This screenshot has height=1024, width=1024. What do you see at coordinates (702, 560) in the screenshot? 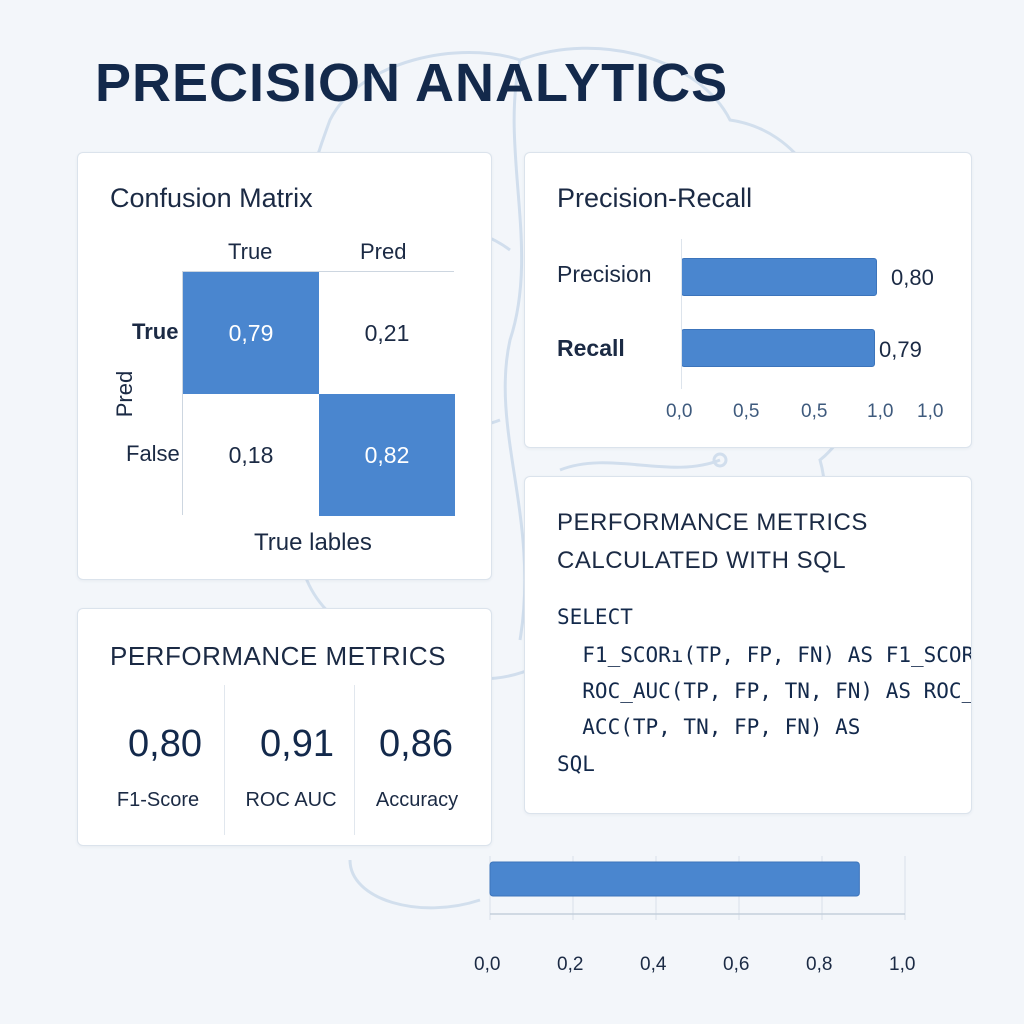
I see `sql-card-title-line2: CALCULATED WITH SQL` at bounding box center [702, 560].